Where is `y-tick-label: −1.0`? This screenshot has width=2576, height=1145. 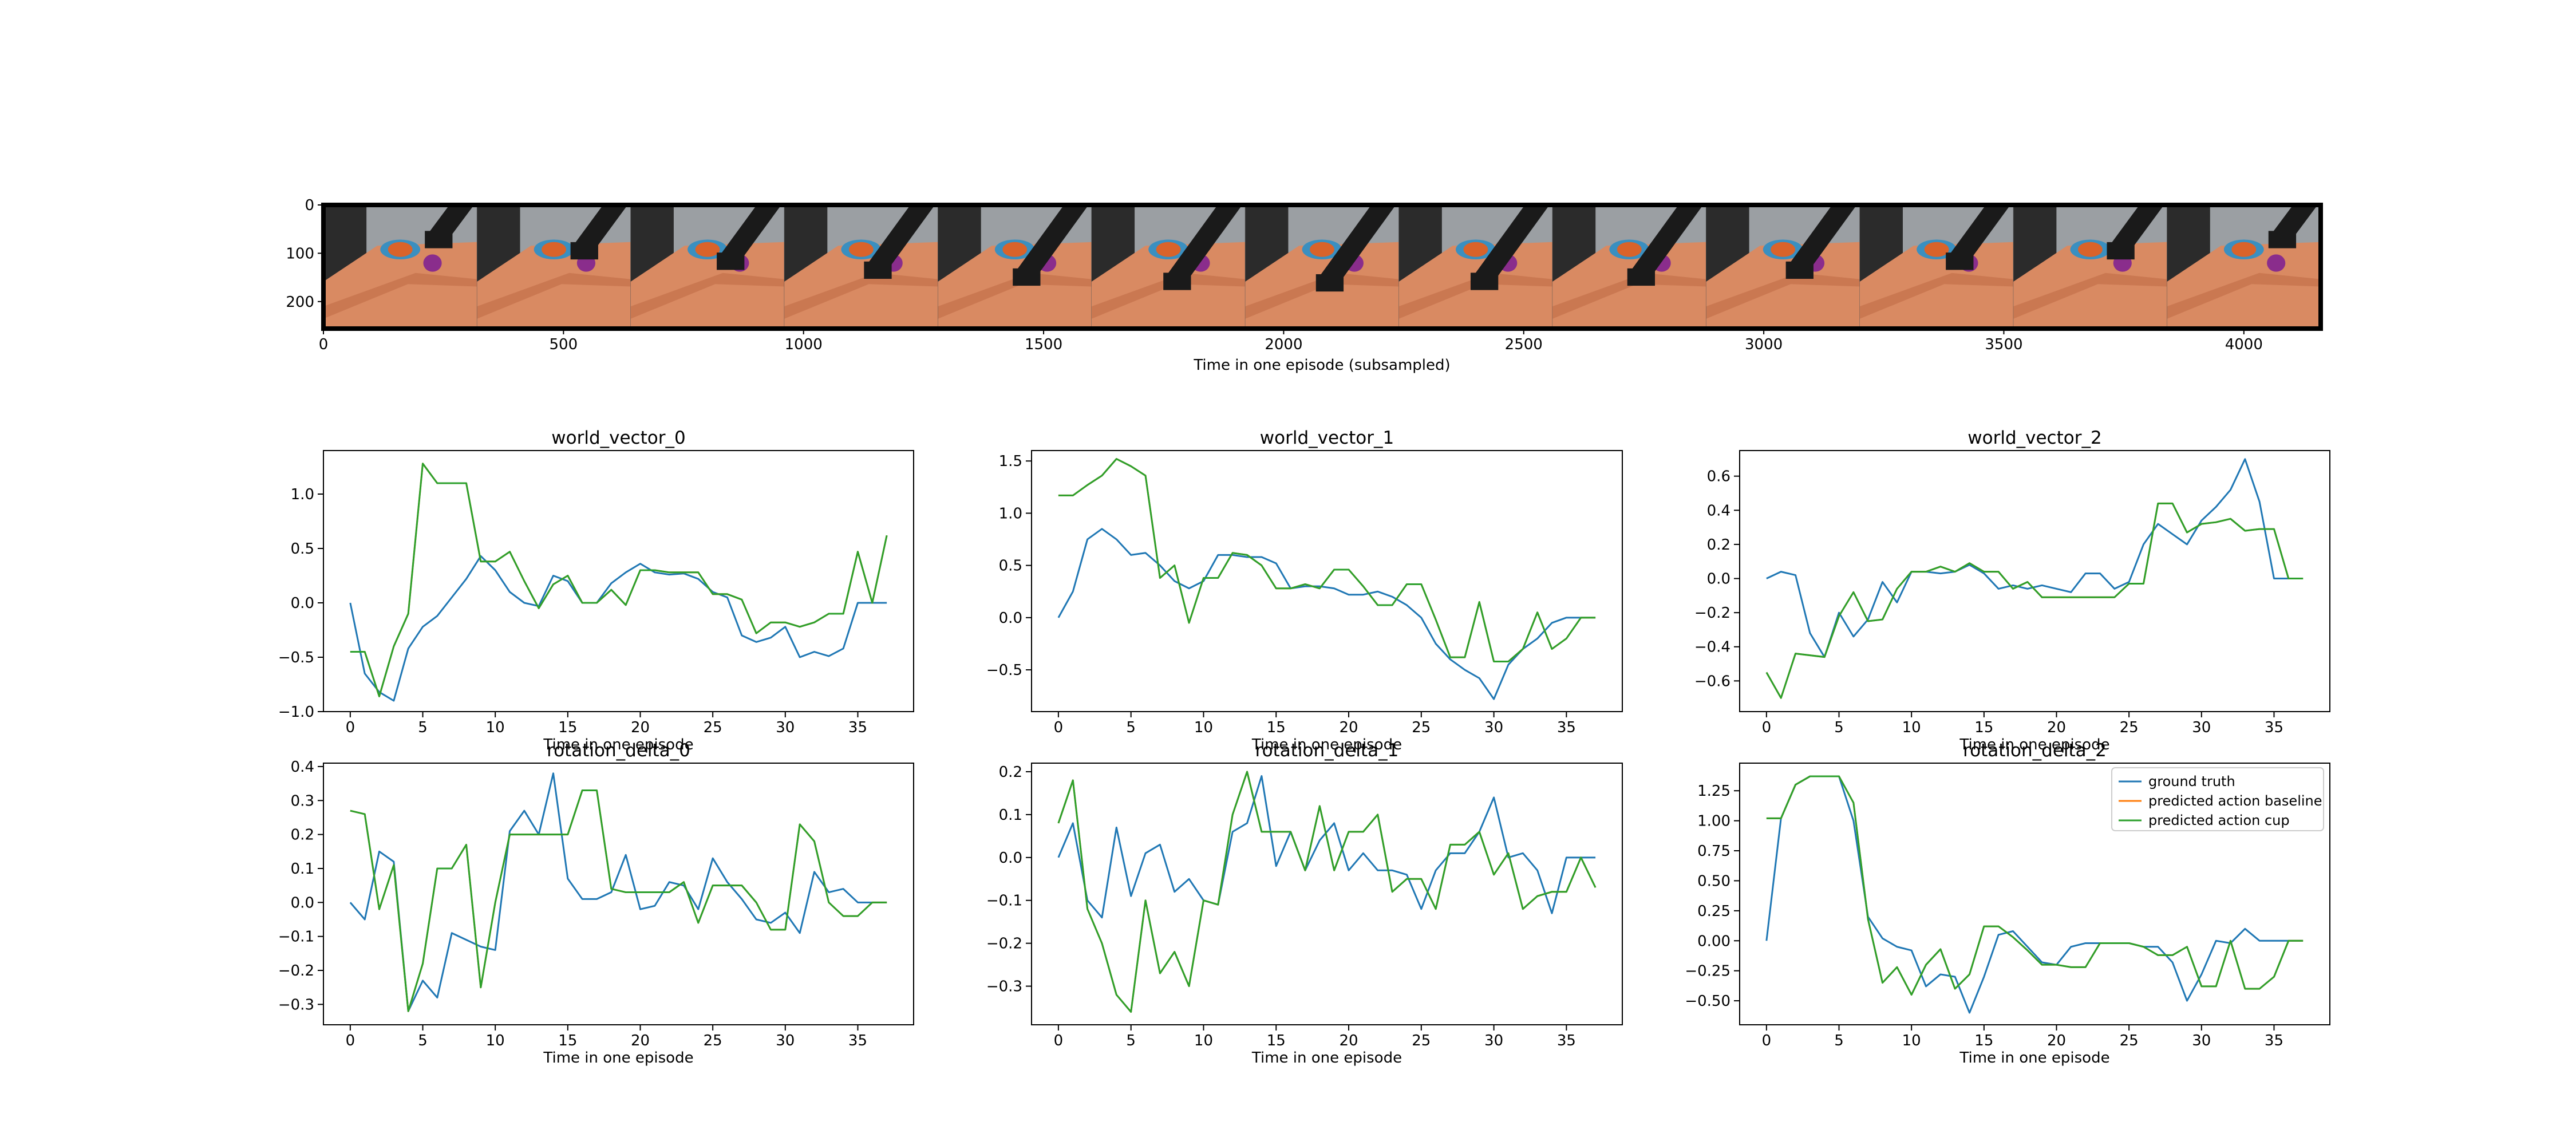
y-tick-label: −1.0 is located at coordinates (296, 713).